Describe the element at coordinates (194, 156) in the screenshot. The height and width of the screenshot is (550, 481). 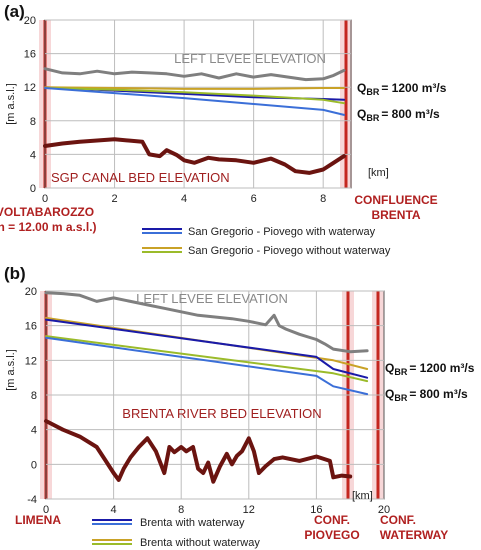
I see `panel-a-series-bed` at that location.